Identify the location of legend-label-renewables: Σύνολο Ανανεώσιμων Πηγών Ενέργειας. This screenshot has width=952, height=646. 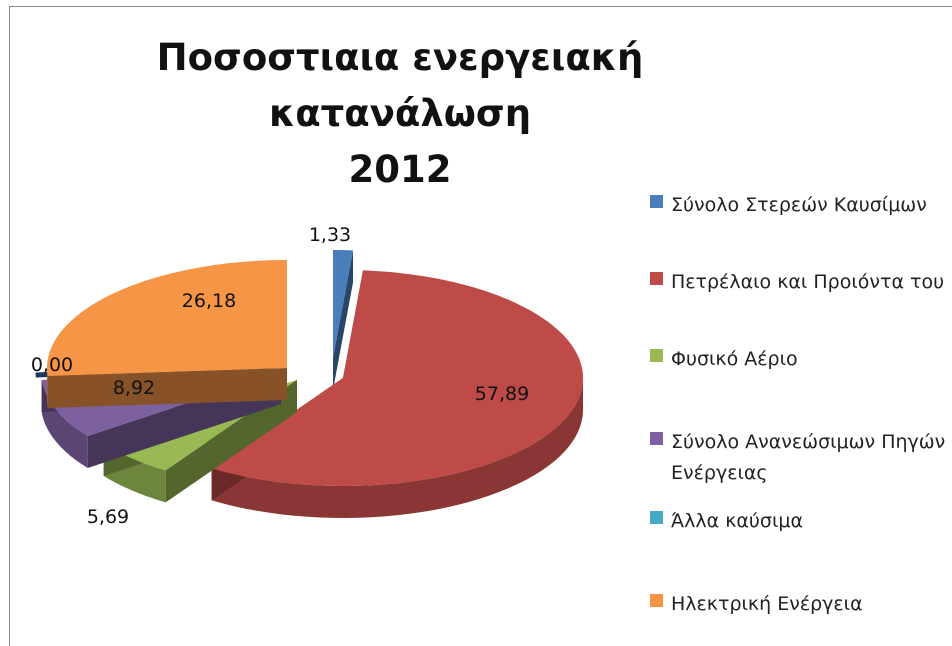
(808, 457).